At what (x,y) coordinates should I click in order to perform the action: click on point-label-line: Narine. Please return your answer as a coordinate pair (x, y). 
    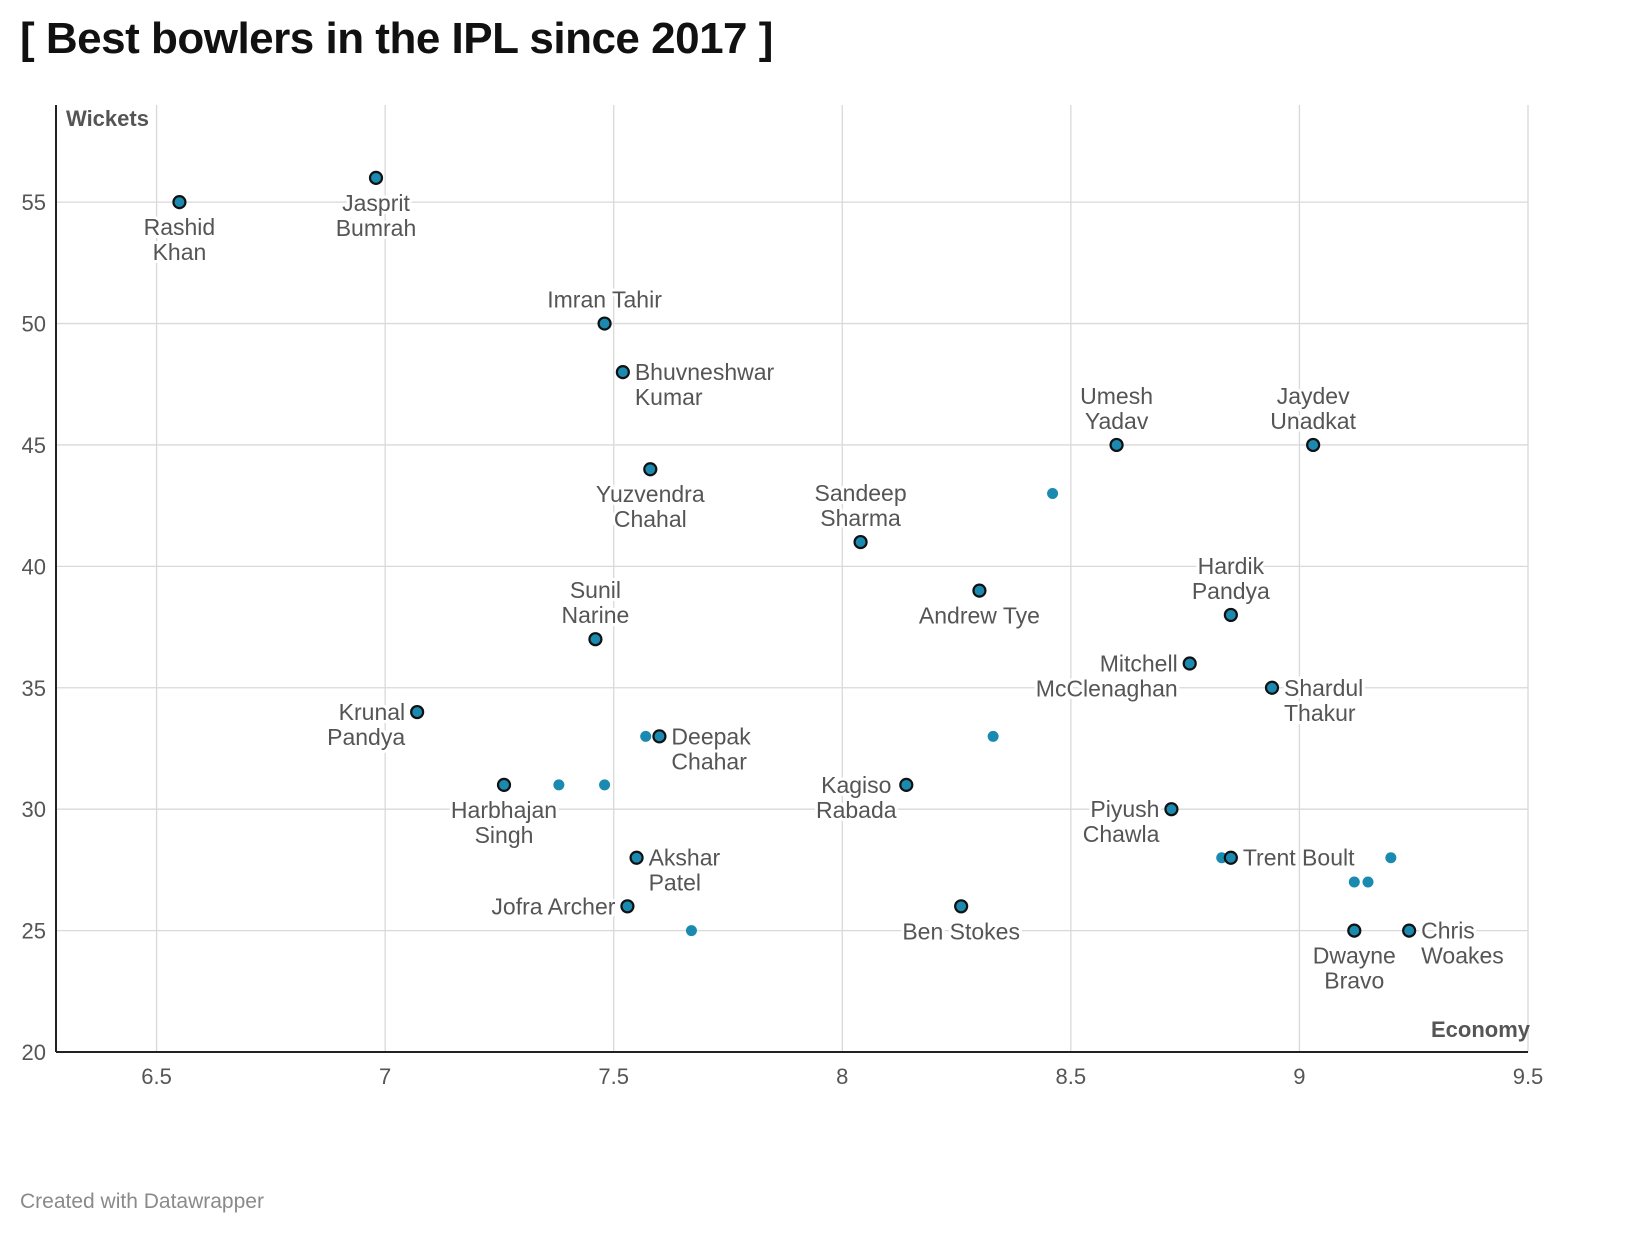
    Looking at the image, I should click on (596, 615).